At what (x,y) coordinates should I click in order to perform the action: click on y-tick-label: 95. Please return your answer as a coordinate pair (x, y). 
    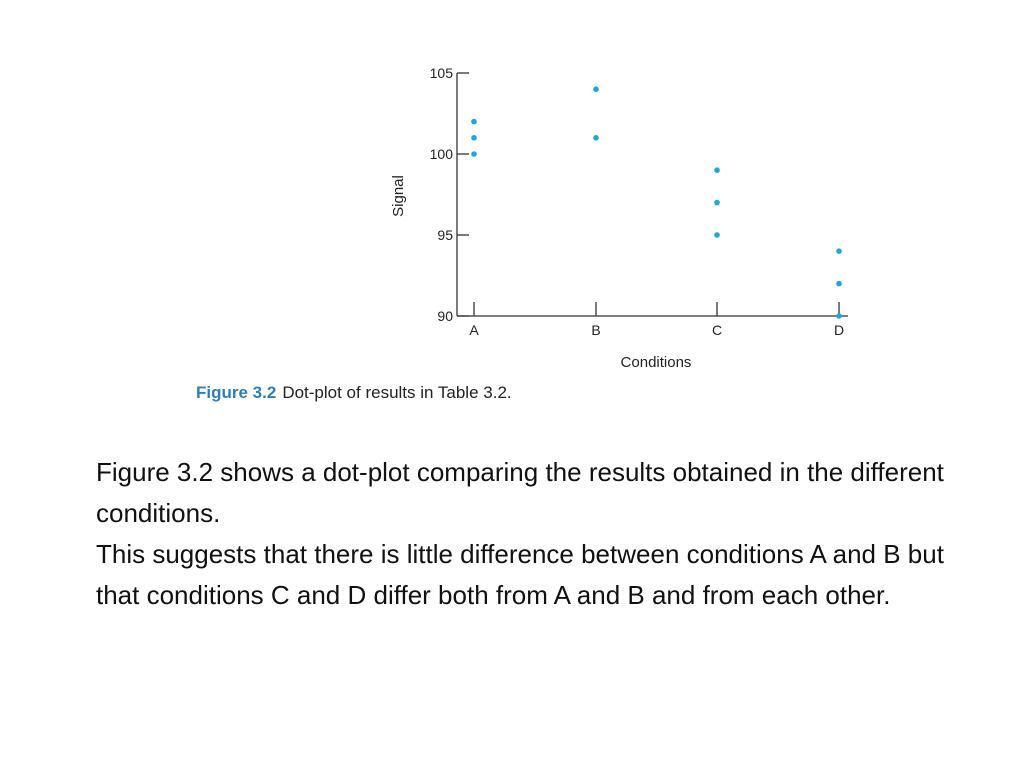
    Looking at the image, I should click on (445, 235).